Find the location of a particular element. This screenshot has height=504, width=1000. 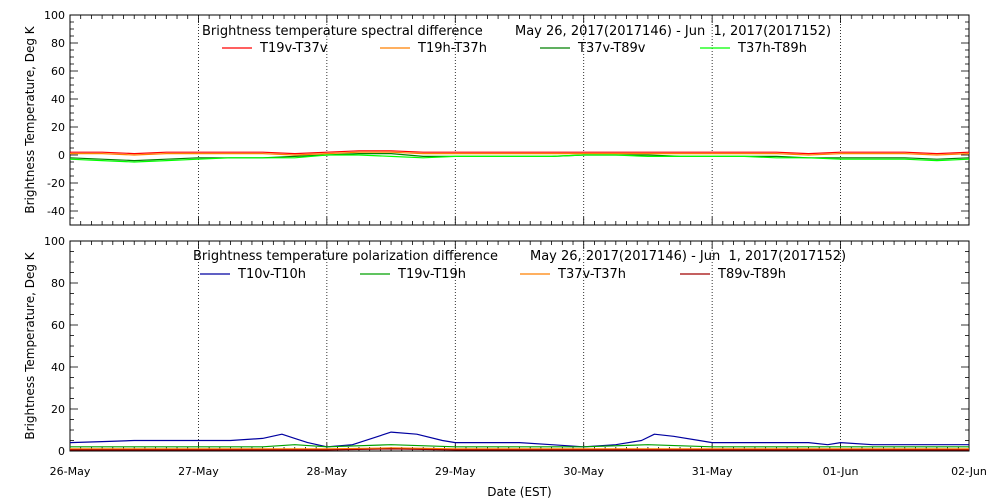

legend-label: T10v-T10h is located at coordinates (271, 274).